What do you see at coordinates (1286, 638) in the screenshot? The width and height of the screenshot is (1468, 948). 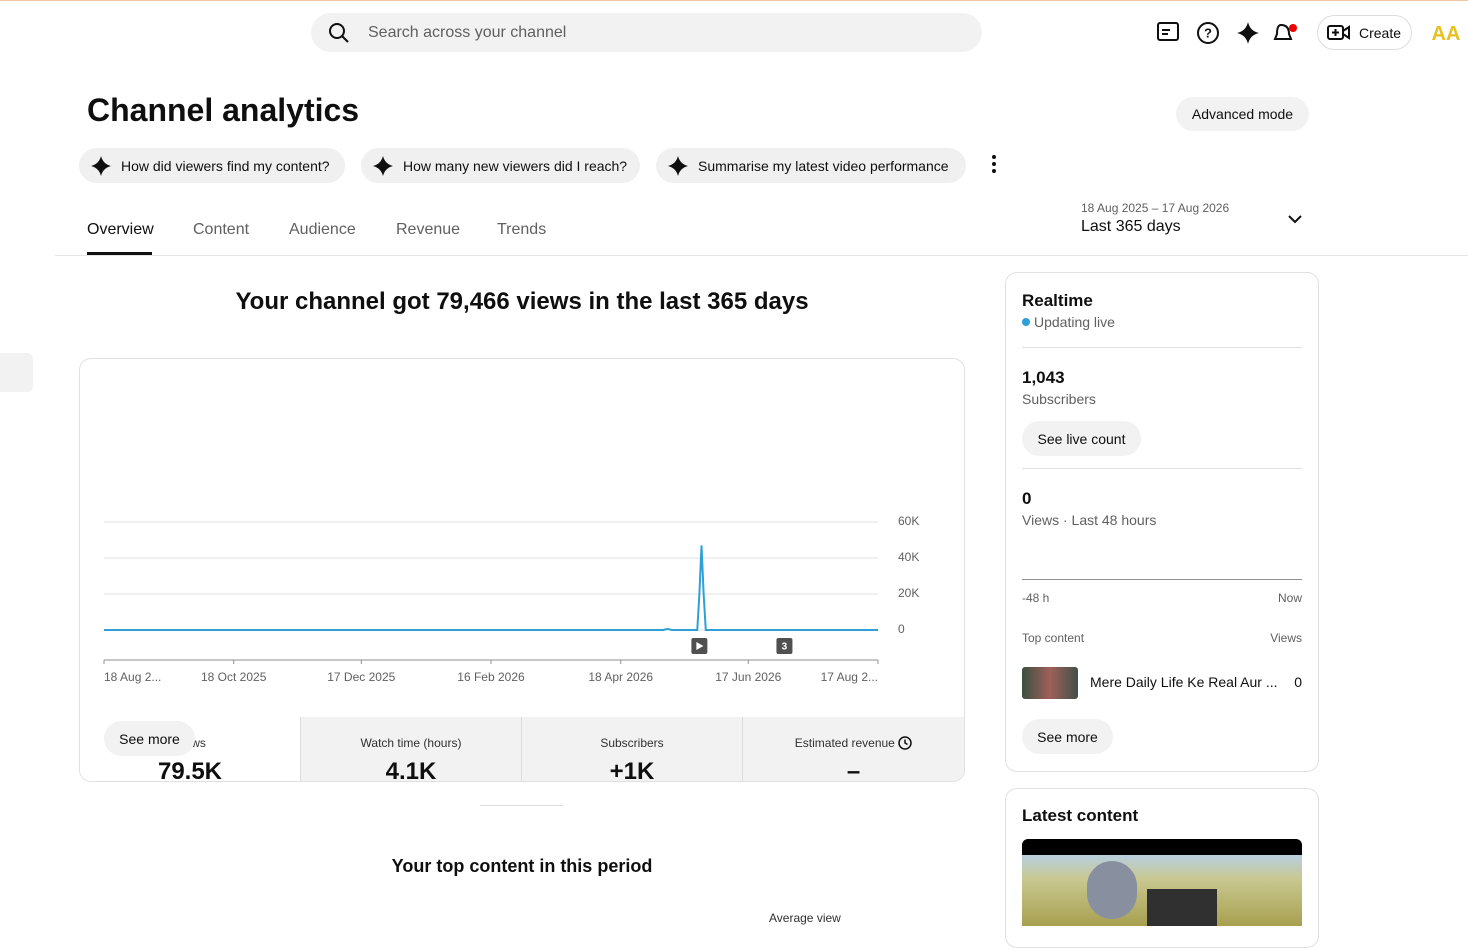 I see `views-column: Views` at bounding box center [1286, 638].